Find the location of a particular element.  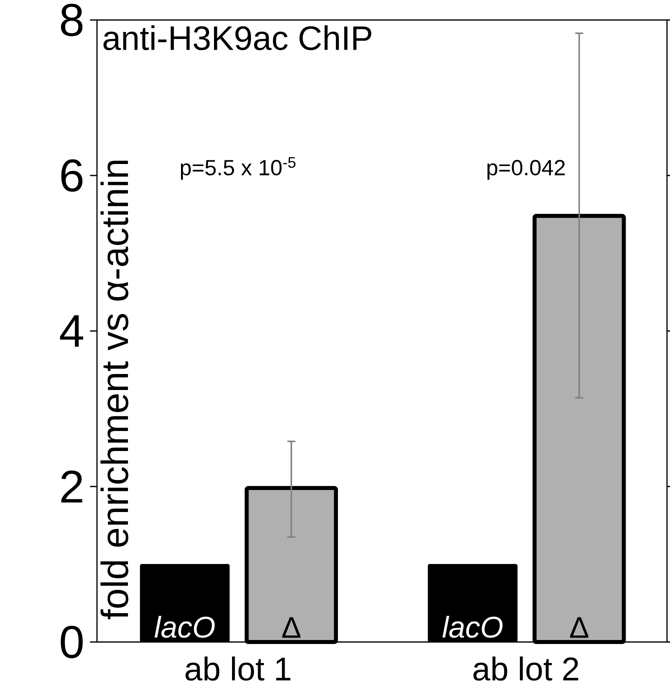

y-tick-label: 2 is located at coordinates (71, 486).